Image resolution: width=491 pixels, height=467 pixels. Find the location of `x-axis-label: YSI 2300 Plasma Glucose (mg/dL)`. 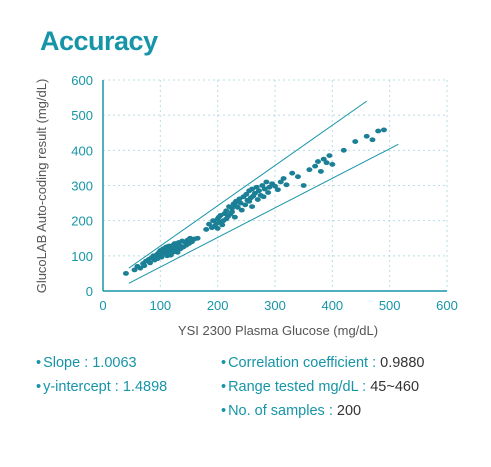

x-axis-label: YSI 2300 Plasma Glucose (mg/dL) is located at coordinates (278, 330).